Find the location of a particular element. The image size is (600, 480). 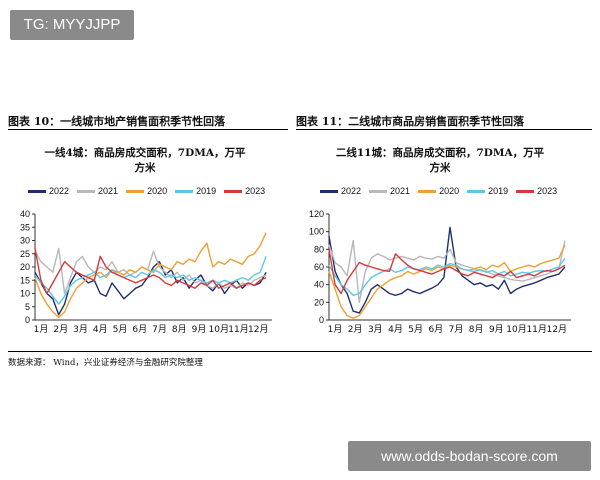

left-chart-x-tick-label: 3月 is located at coordinates (80, 329).